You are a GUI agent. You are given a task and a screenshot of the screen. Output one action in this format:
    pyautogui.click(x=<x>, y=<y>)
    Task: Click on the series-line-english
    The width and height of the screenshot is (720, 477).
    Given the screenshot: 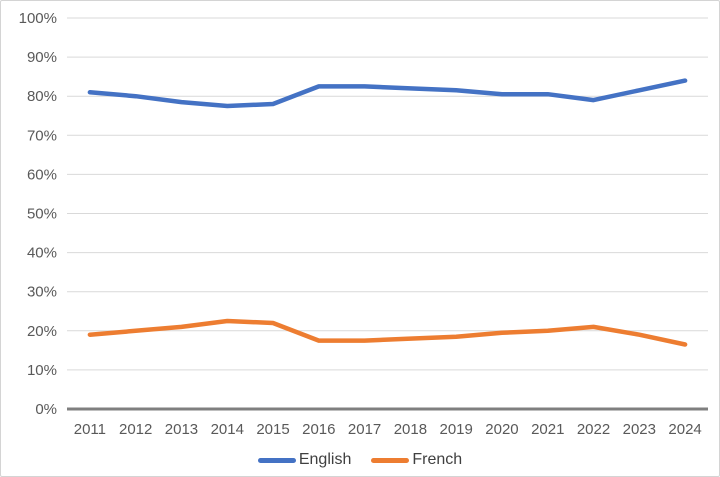 What is the action you would take?
    pyautogui.click(x=387, y=93)
    